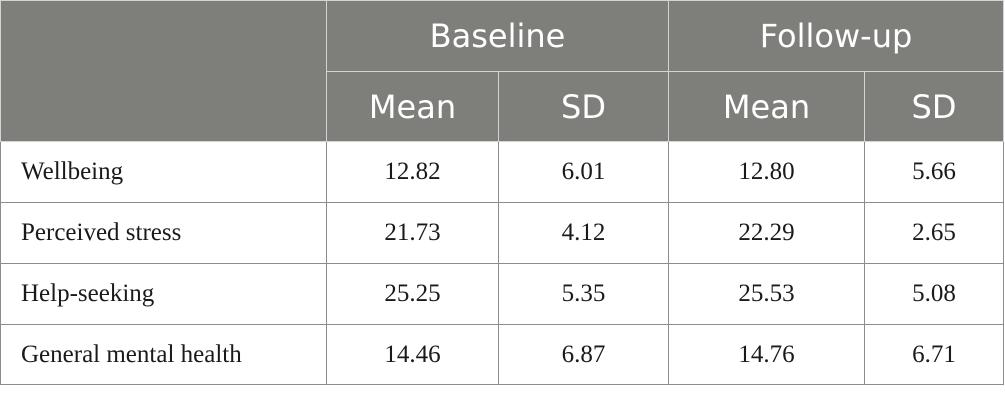 This screenshot has width=1005, height=402. Describe the element at coordinates (412, 294) in the screenshot. I see `cell-baseline-mean: 25.25` at that location.